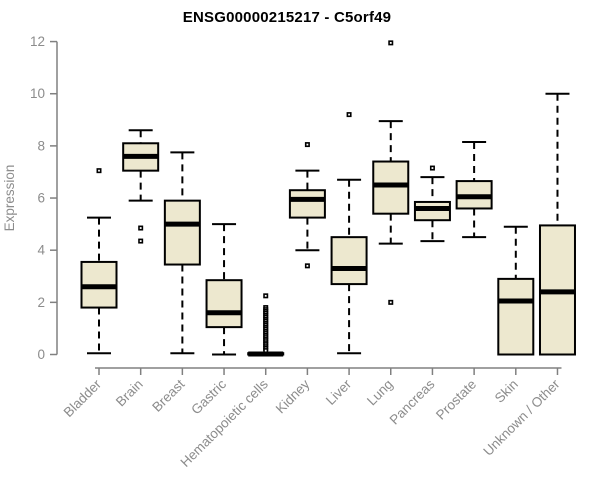 The height and width of the screenshot is (500, 600). What do you see at coordinates (412, 401) in the screenshot?
I see `x-tick-label: Pancreas` at bounding box center [412, 401].